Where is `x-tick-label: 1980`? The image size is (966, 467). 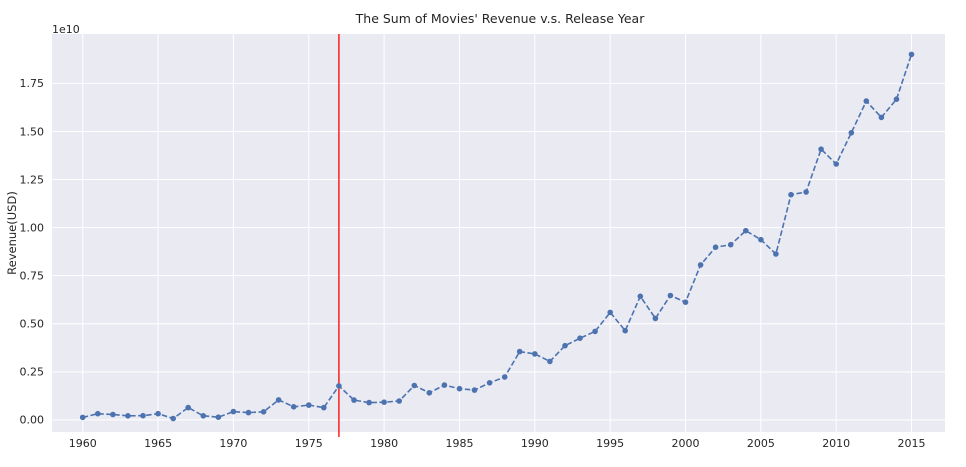
x-tick-label: 1980 is located at coordinates (384, 443).